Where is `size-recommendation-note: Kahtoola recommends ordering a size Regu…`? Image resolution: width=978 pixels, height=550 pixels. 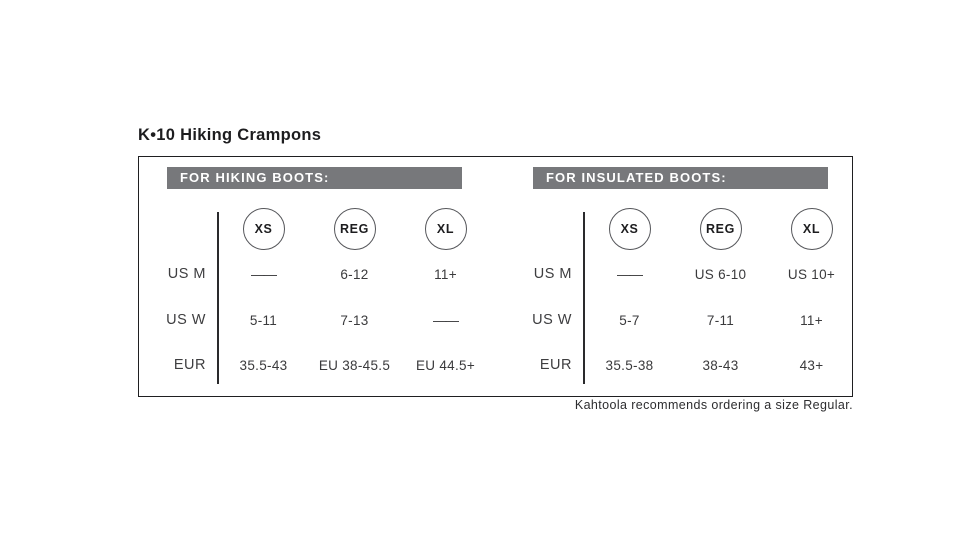 size-recommendation-note: Kahtoola recommends ordering a size Regu… is located at coordinates (713, 405).